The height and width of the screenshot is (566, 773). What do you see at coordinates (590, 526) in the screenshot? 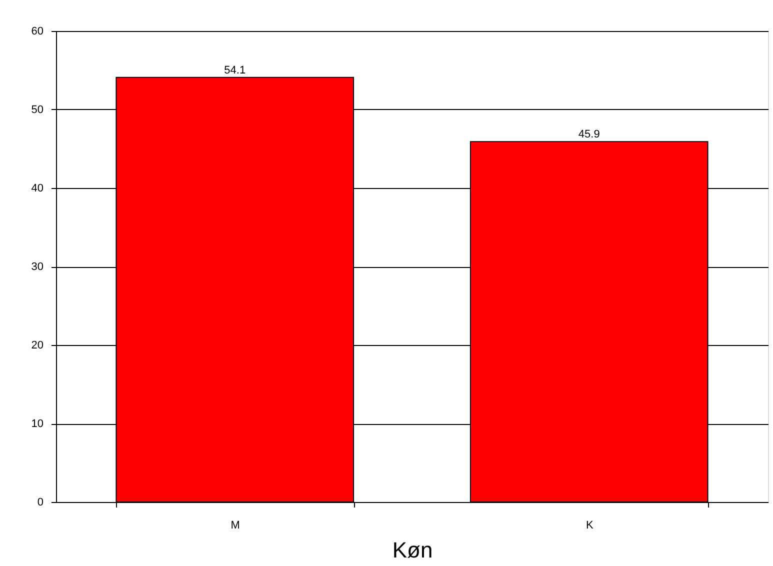
I see `x-tick-label: K` at bounding box center [590, 526].